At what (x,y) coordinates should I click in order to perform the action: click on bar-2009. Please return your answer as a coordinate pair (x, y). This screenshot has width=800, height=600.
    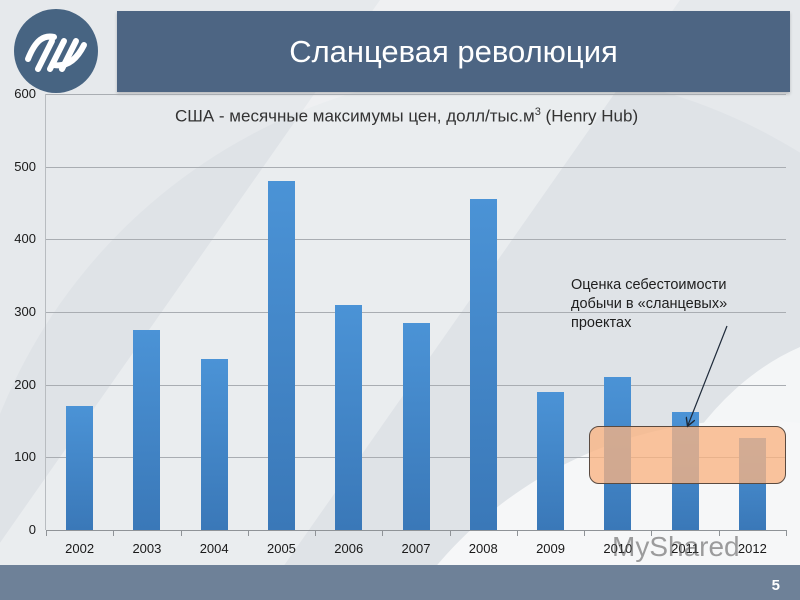
    Looking at the image, I should click on (551, 460).